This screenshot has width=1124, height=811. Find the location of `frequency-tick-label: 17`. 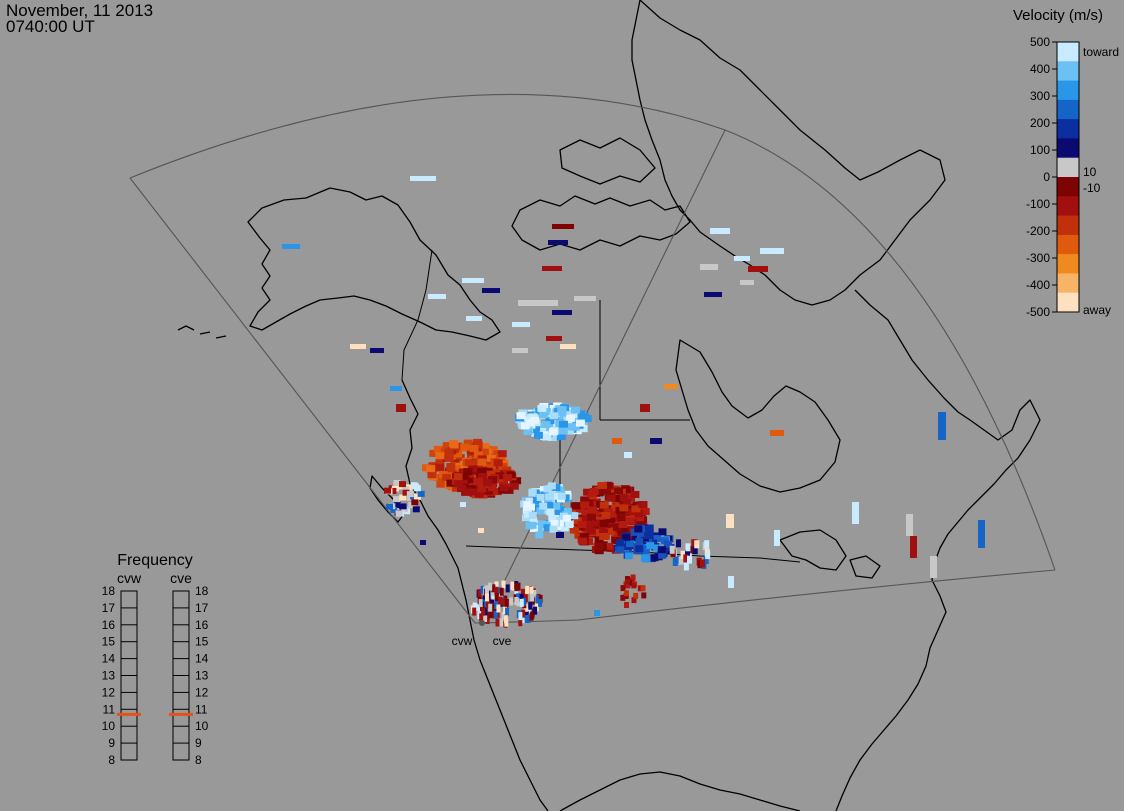

frequency-tick-label: 17 is located at coordinates (109, 608).